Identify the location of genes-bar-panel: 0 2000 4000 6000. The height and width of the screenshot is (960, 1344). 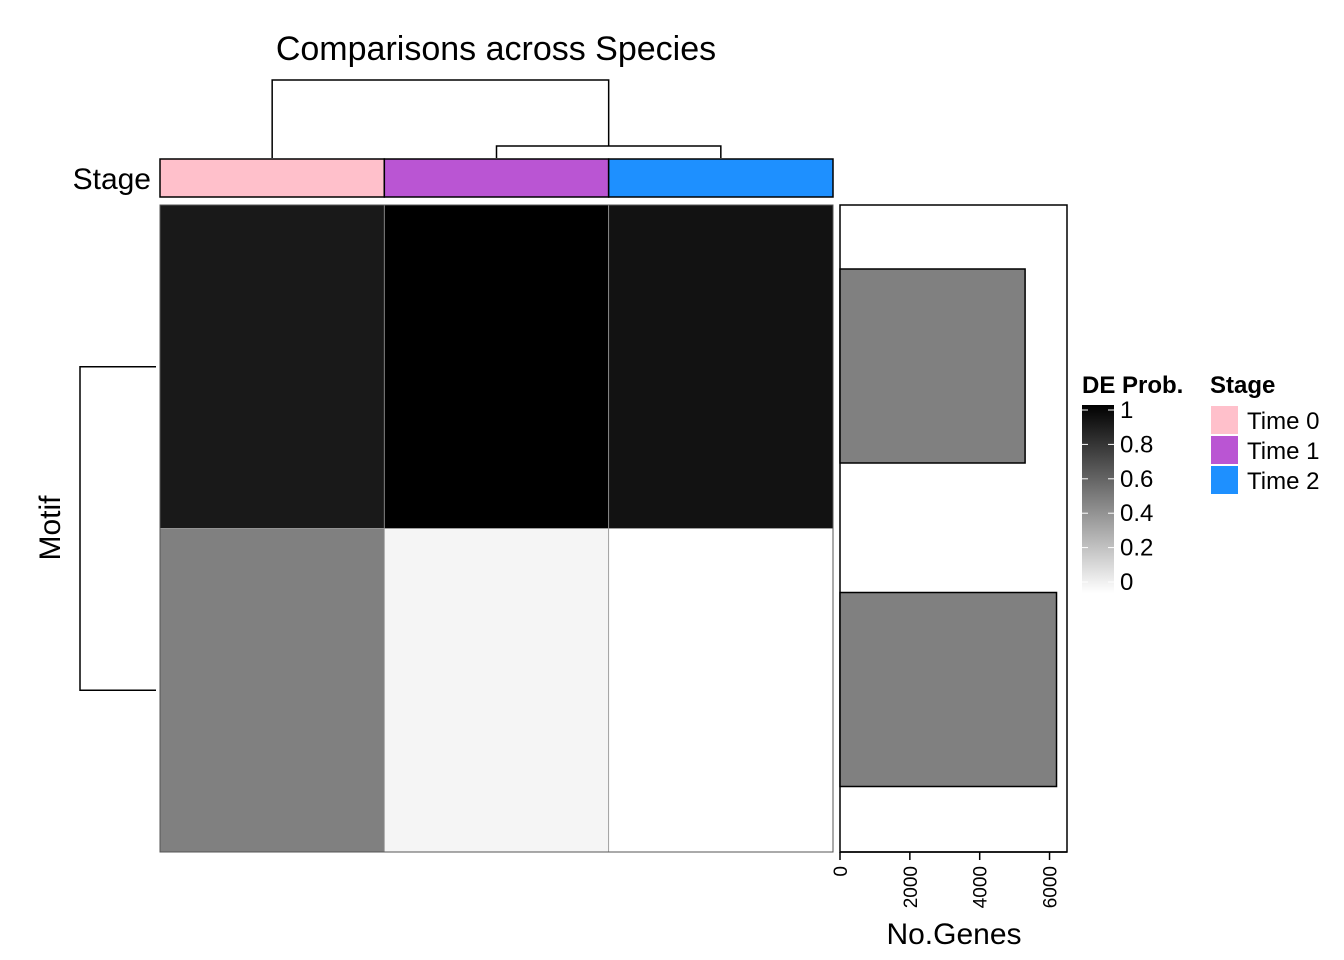
(949, 556).